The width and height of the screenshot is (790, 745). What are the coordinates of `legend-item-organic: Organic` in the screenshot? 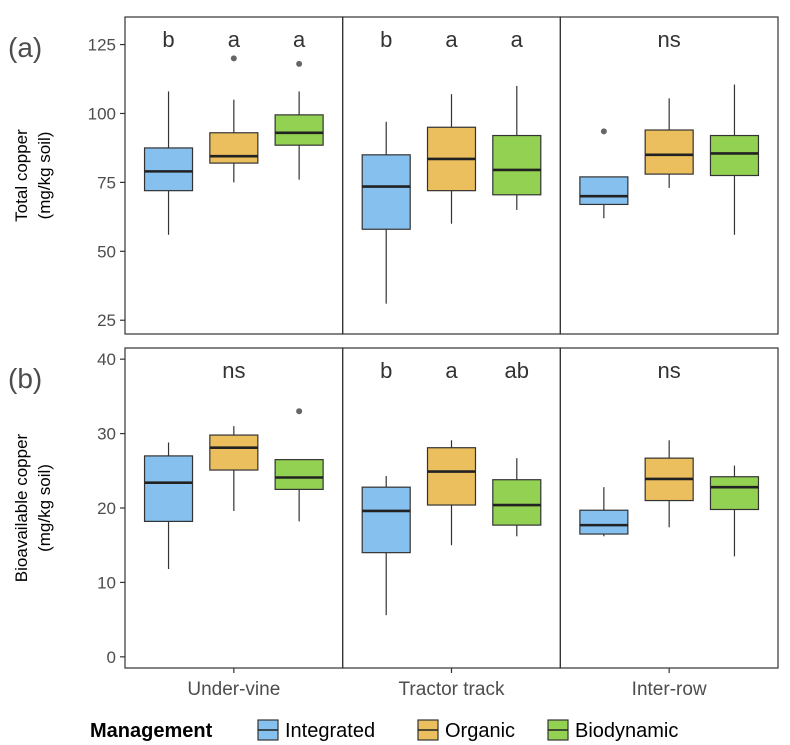 It's located at (466, 730).